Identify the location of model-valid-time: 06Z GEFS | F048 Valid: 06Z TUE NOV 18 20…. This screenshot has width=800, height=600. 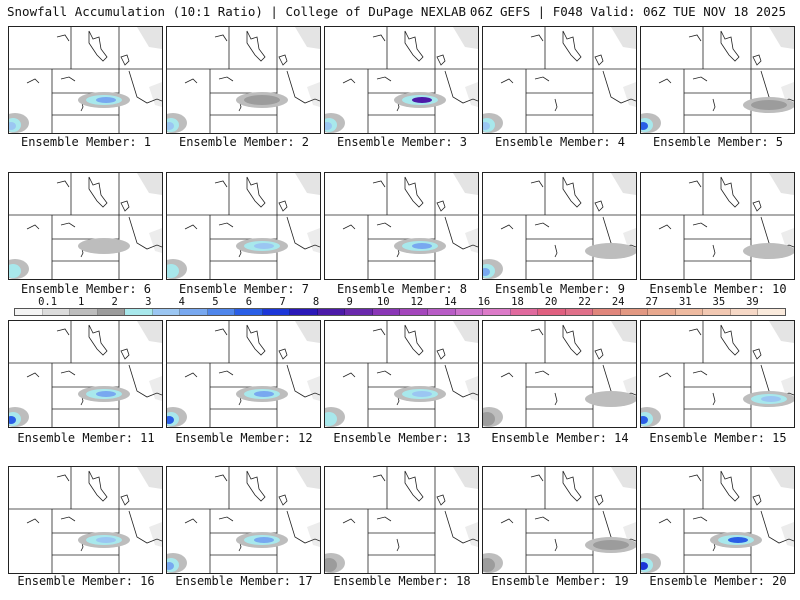
(627, 11).